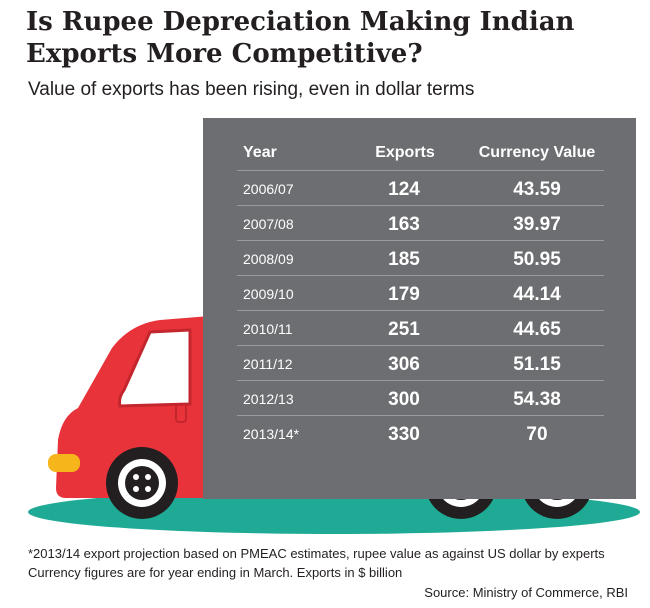 This screenshot has height=608, width=650. I want to click on cell-year: 2011/12, so click(268, 364).